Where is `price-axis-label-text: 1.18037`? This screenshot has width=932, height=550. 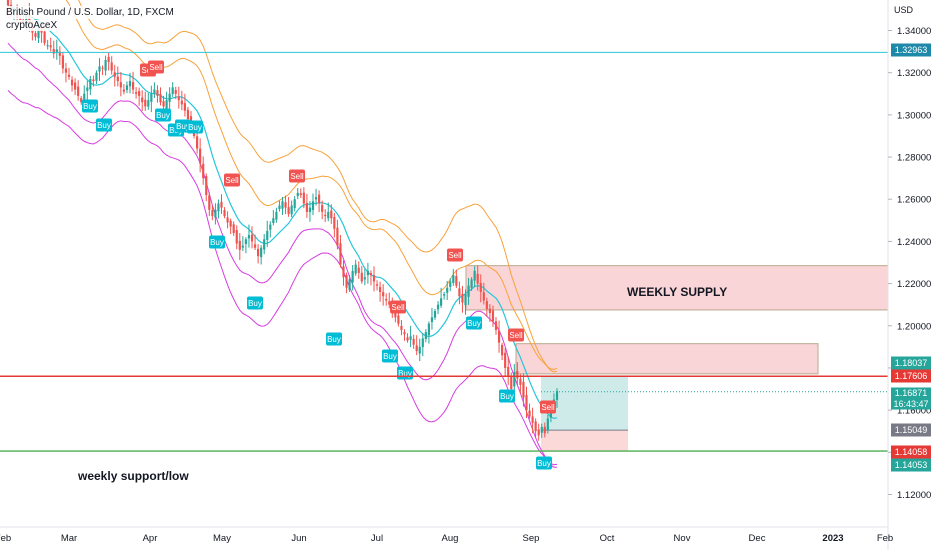
price-axis-label-text: 1.18037 is located at coordinates (911, 363).